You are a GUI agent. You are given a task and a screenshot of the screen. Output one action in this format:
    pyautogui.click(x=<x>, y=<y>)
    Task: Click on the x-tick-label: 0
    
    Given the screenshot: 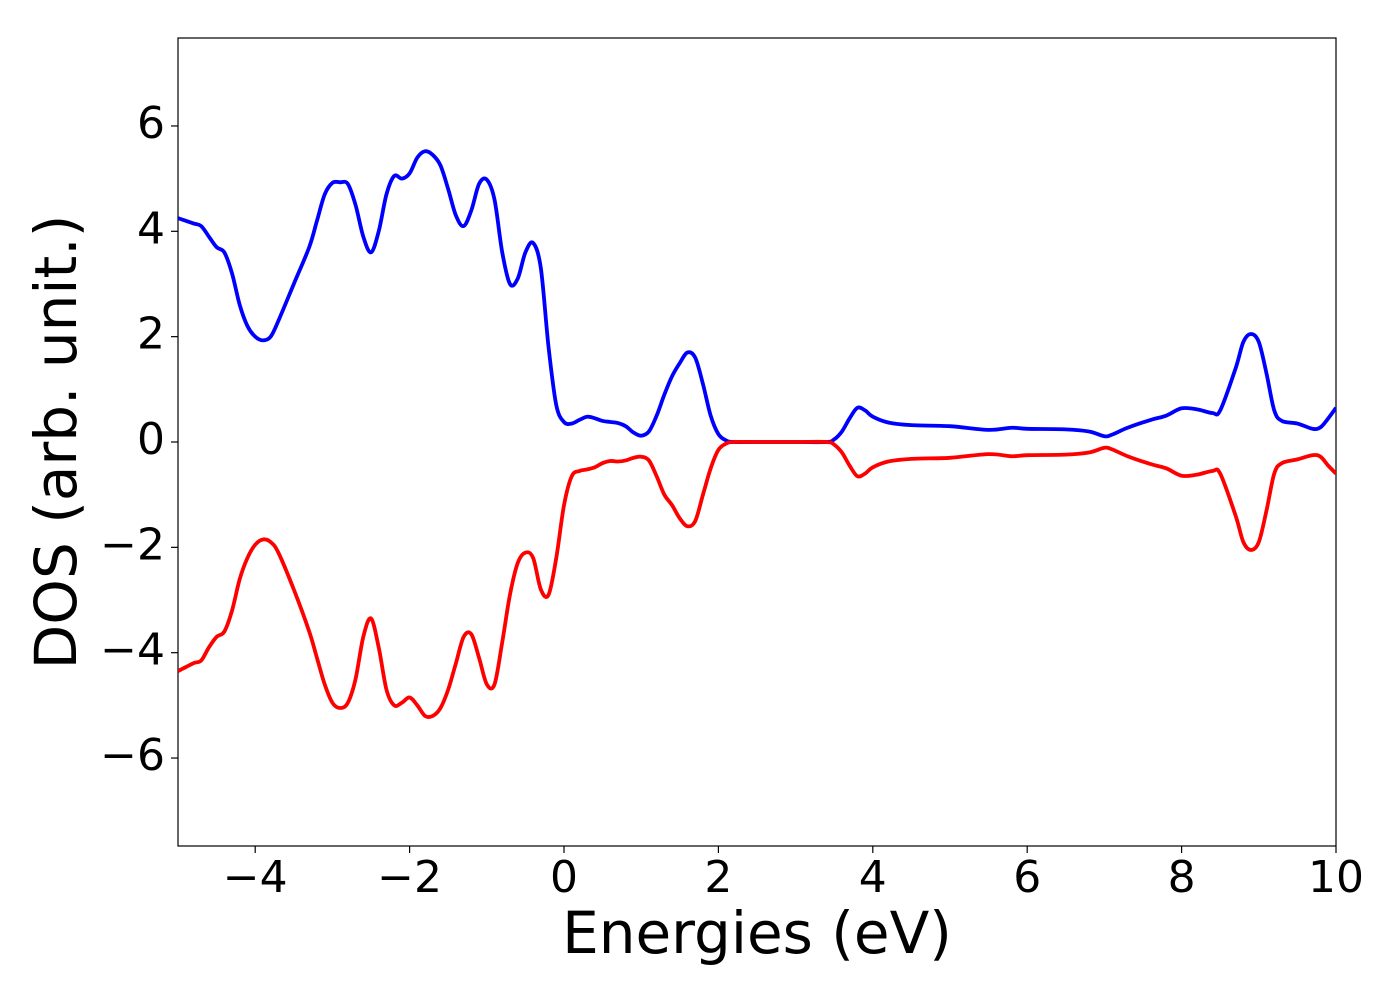 What is the action you would take?
    pyautogui.click(x=564, y=877)
    